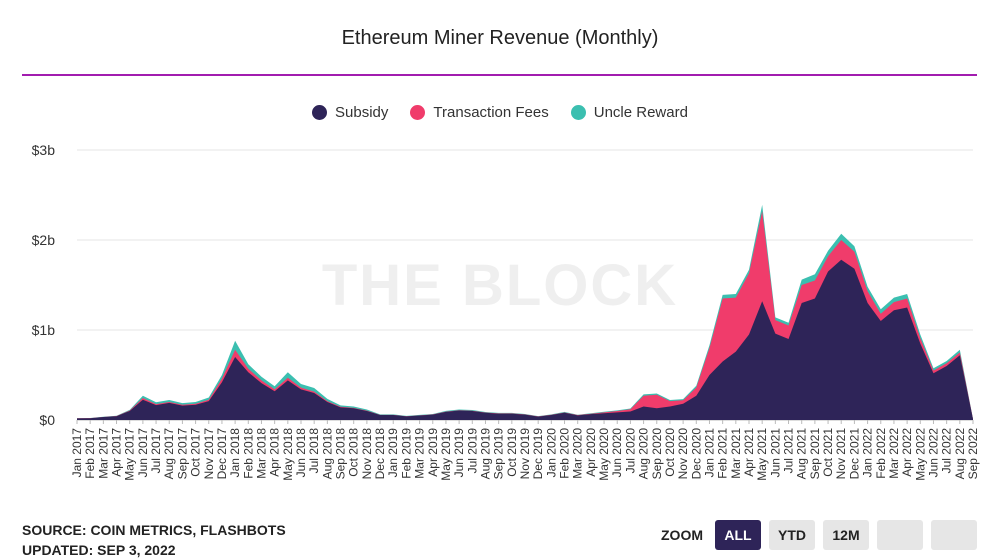  What do you see at coordinates (500, 38) in the screenshot?
I see `chart-title: Ethereum Miner Revenue (Monthly)` at bounding box center [500, 38].